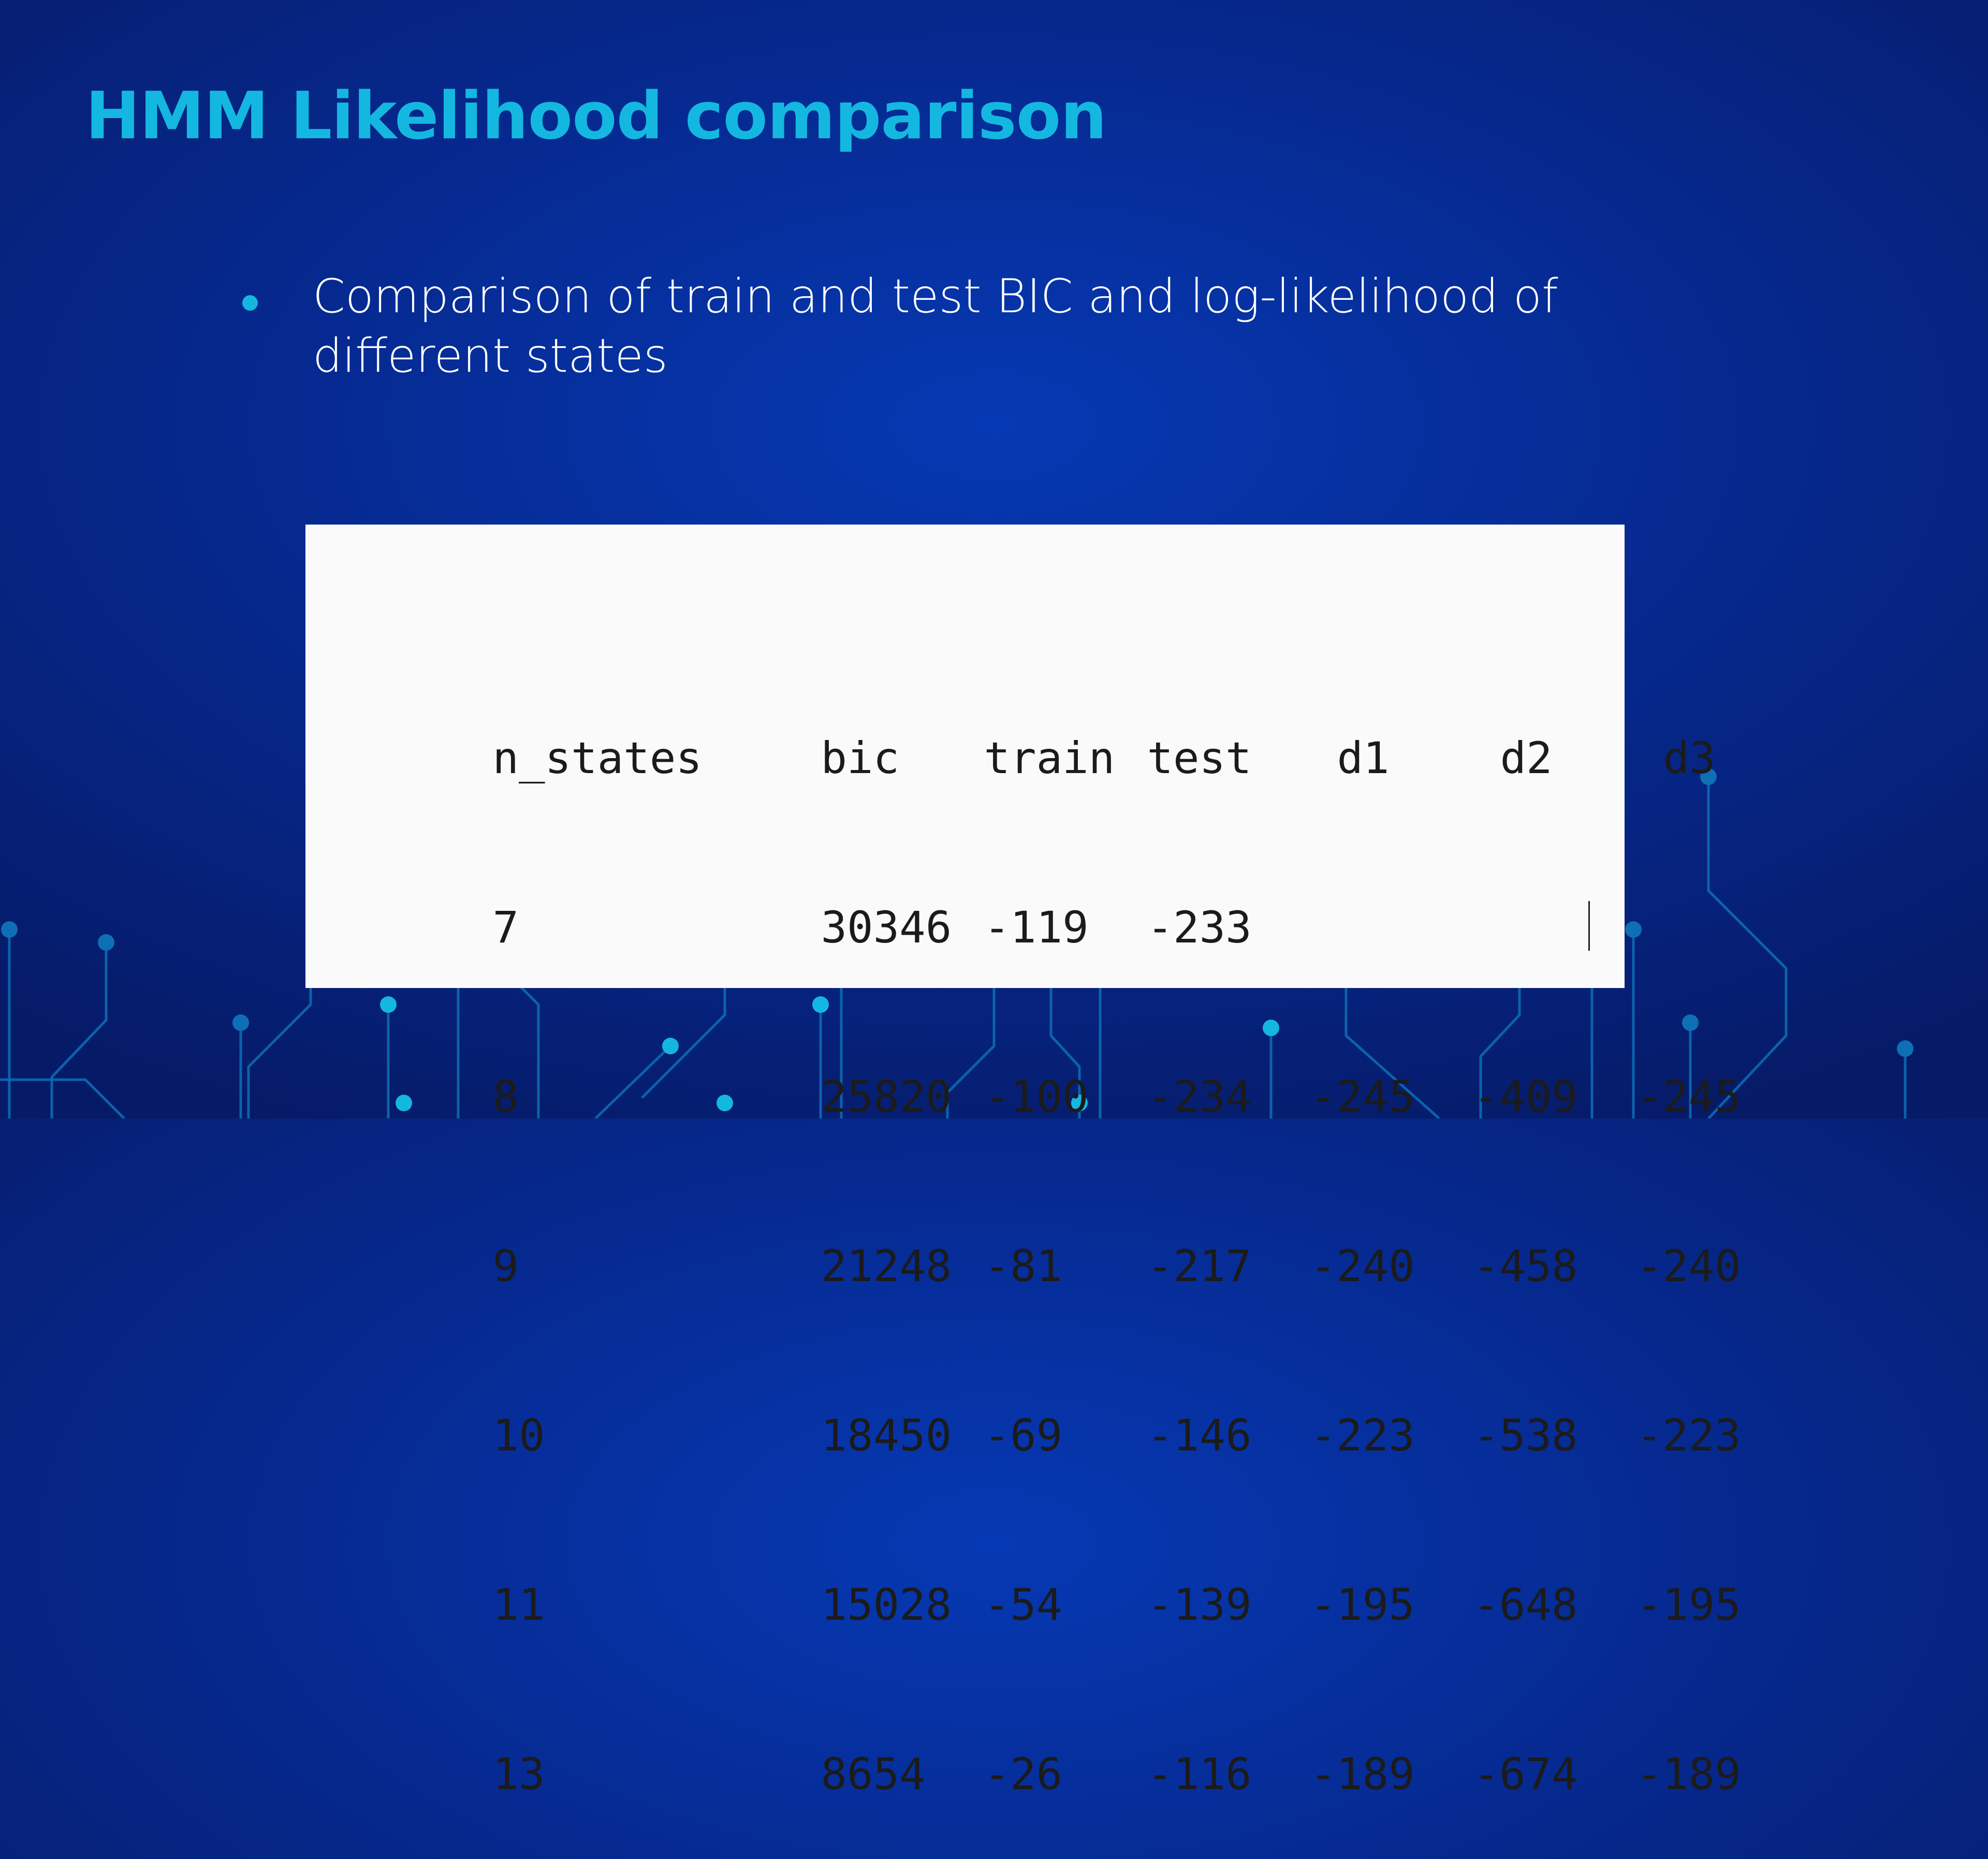 This screenshot has width=1988, height=1859. Describe the element at coordinates (250, 303) in the screenshot. I see `bullet-dot-icon` at that location.